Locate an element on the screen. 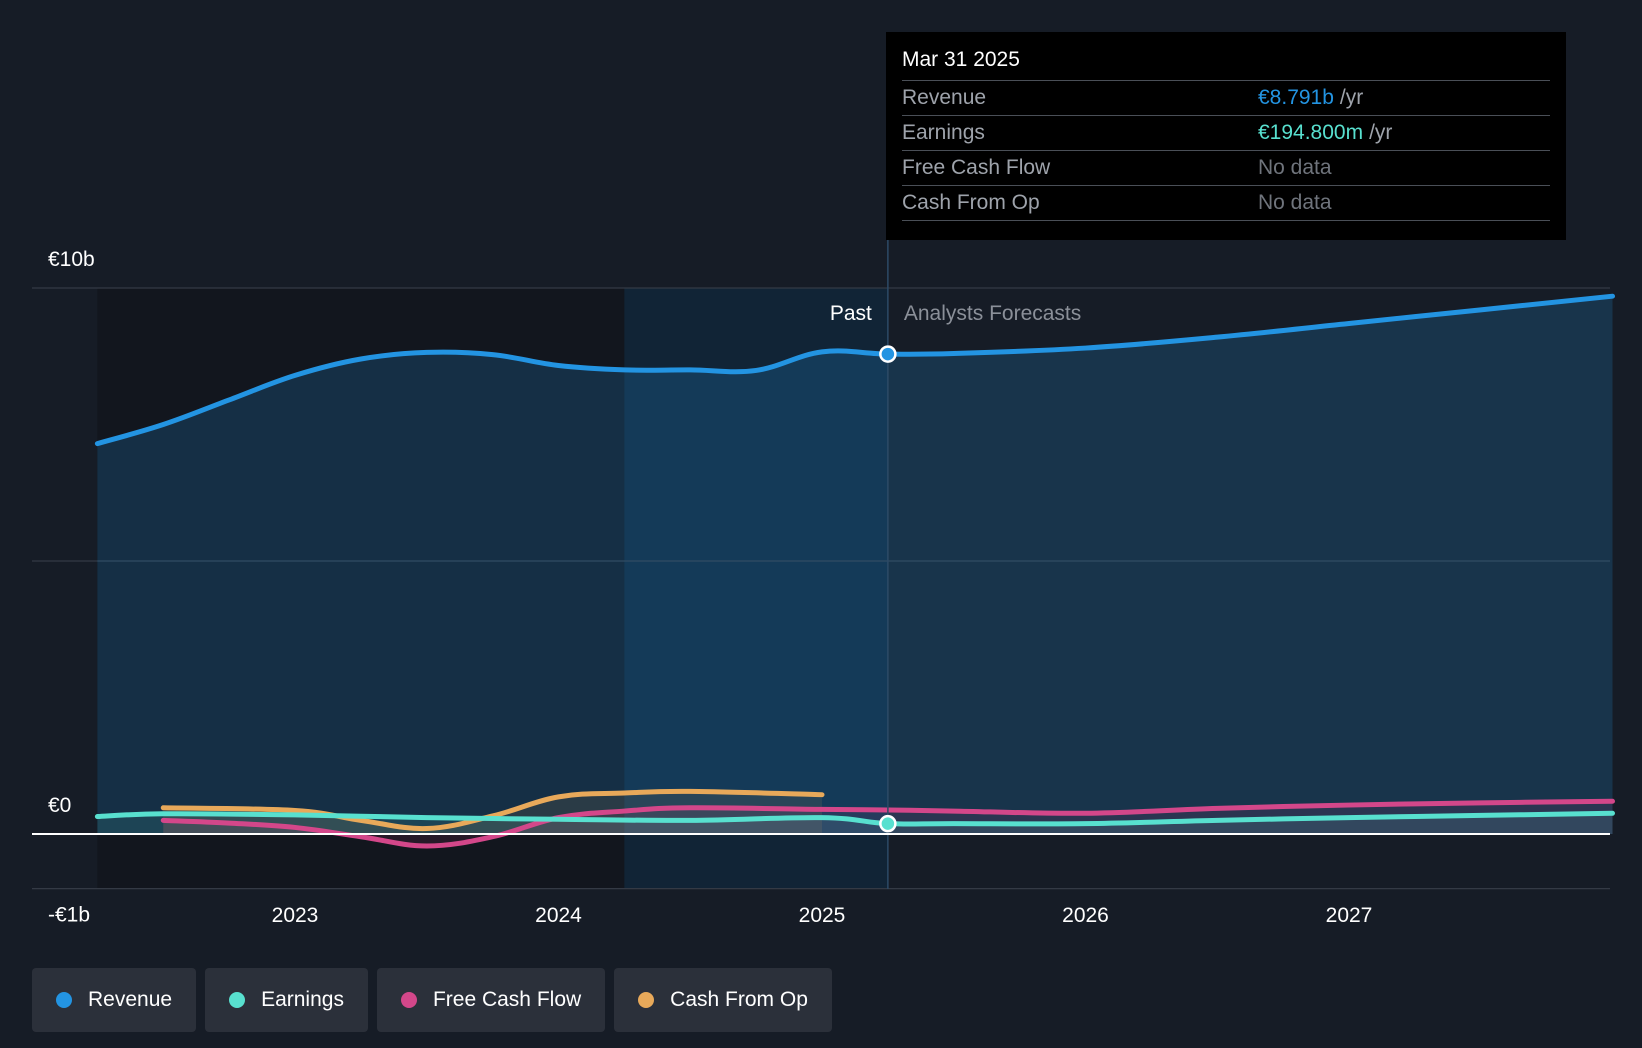  legend-item-cash-from-op: Cash From Op is located at coordinates (723, 1000).